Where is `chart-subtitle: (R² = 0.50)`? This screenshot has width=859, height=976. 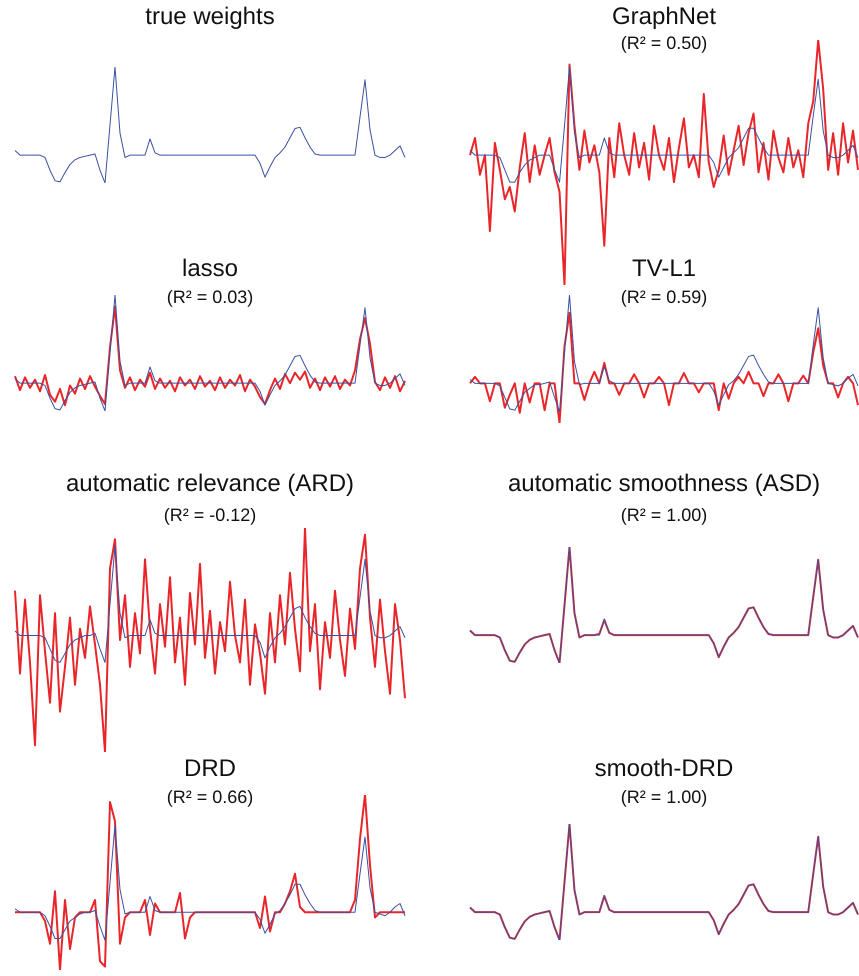 chart-subtitle: (R² = 0.50) is located at coordinates (664, 43).